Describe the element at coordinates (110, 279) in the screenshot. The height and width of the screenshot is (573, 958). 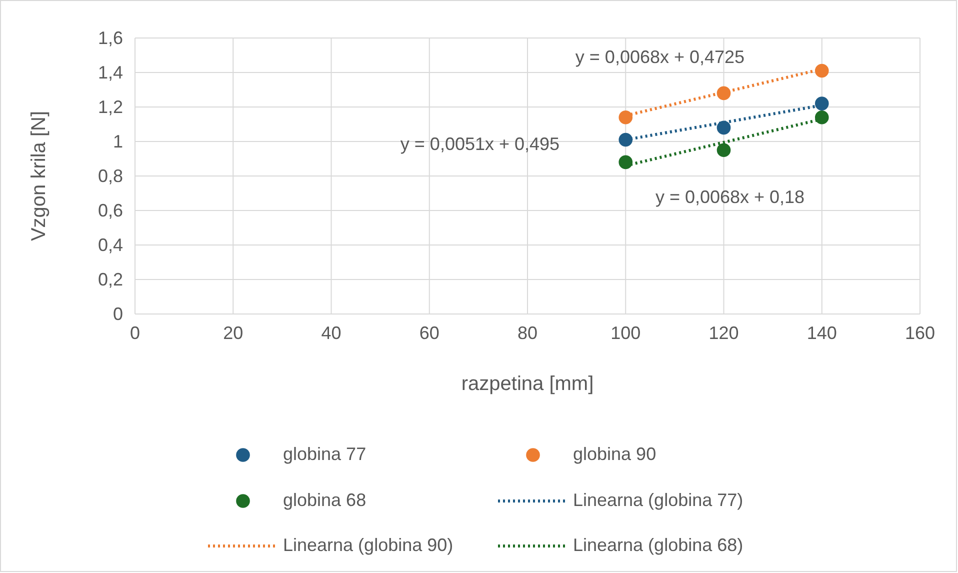
I see `y-tick-label: 0,2` at that location.